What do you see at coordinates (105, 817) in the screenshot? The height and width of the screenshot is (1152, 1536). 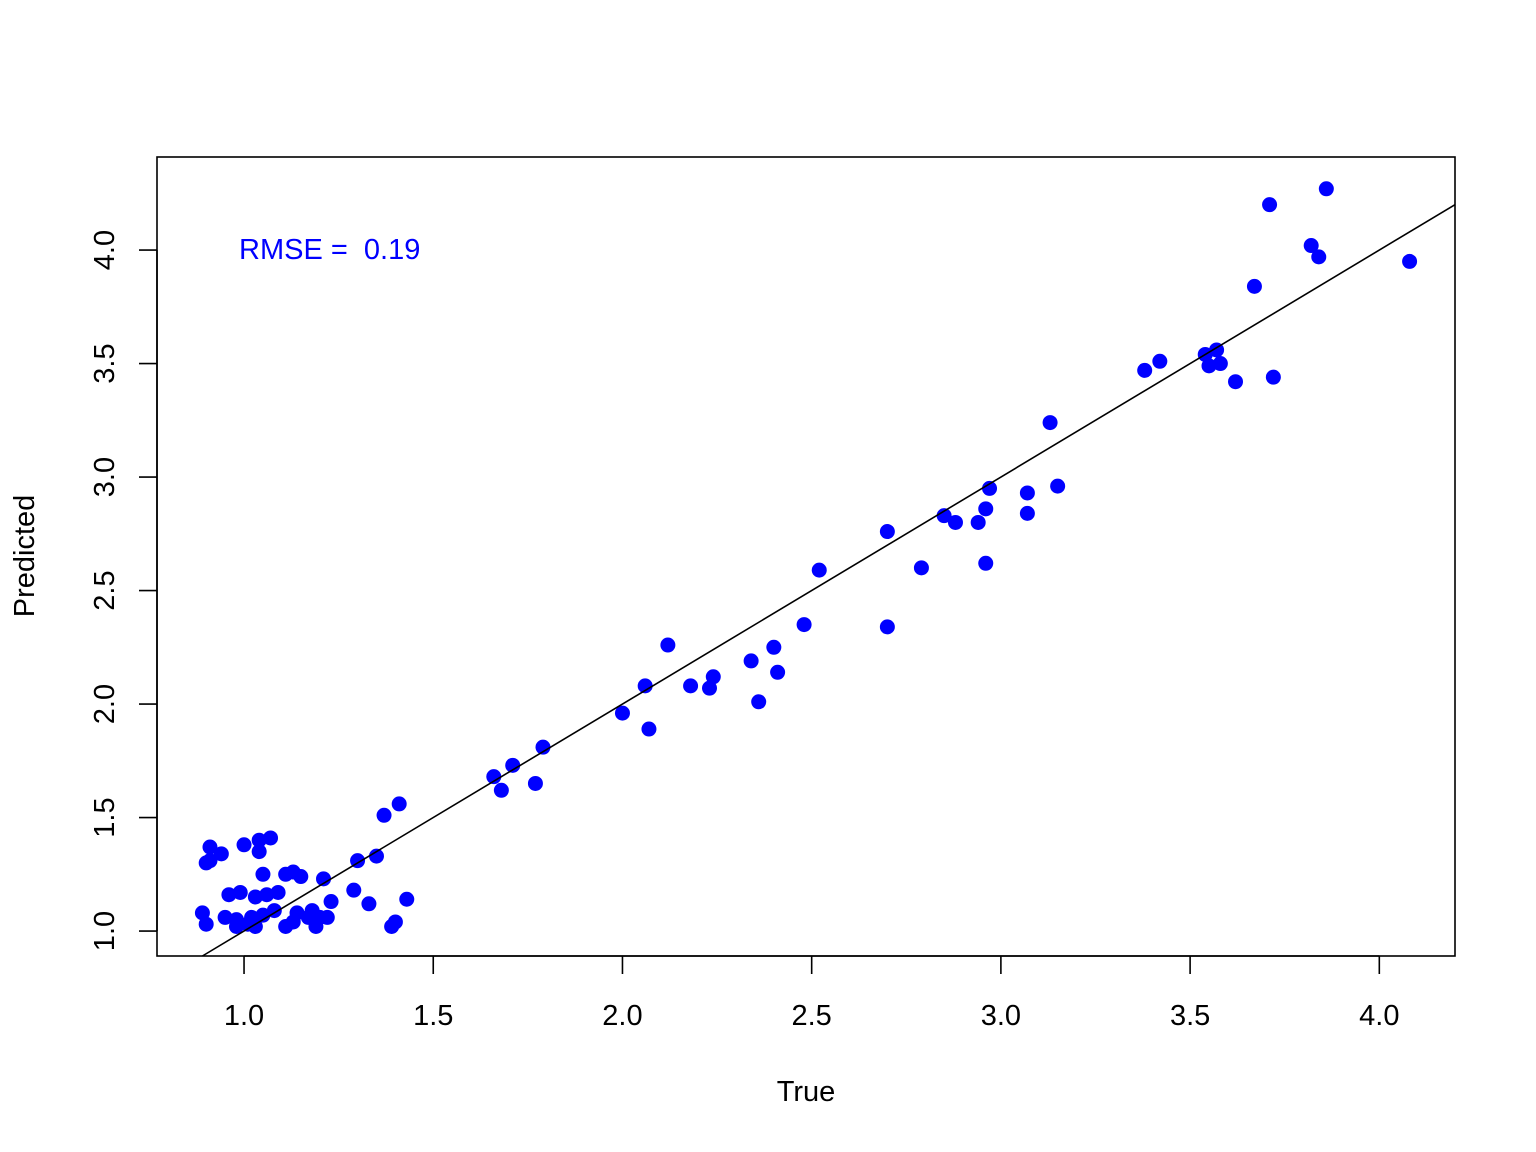 I see `y-tick-label: 1.5` at bounding box center [105, 817].